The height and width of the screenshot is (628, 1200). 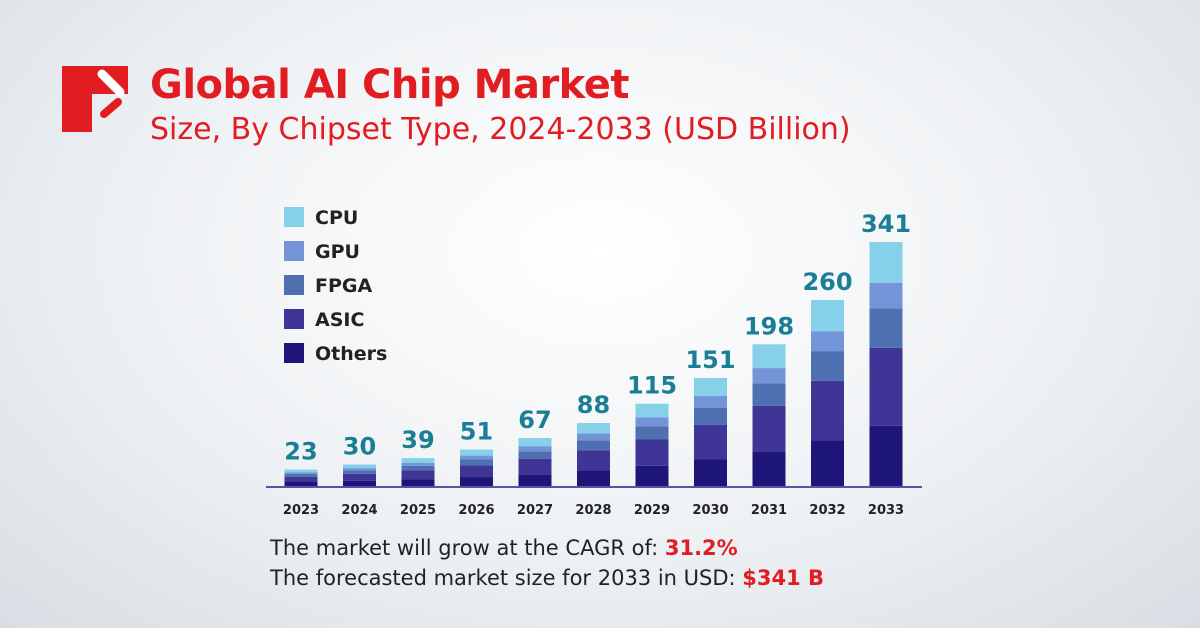 What do you see at coordinates (476, 510) in the screenshot?
I see `x-tick-label-2026: 2026` at bounding box center [476, 510].